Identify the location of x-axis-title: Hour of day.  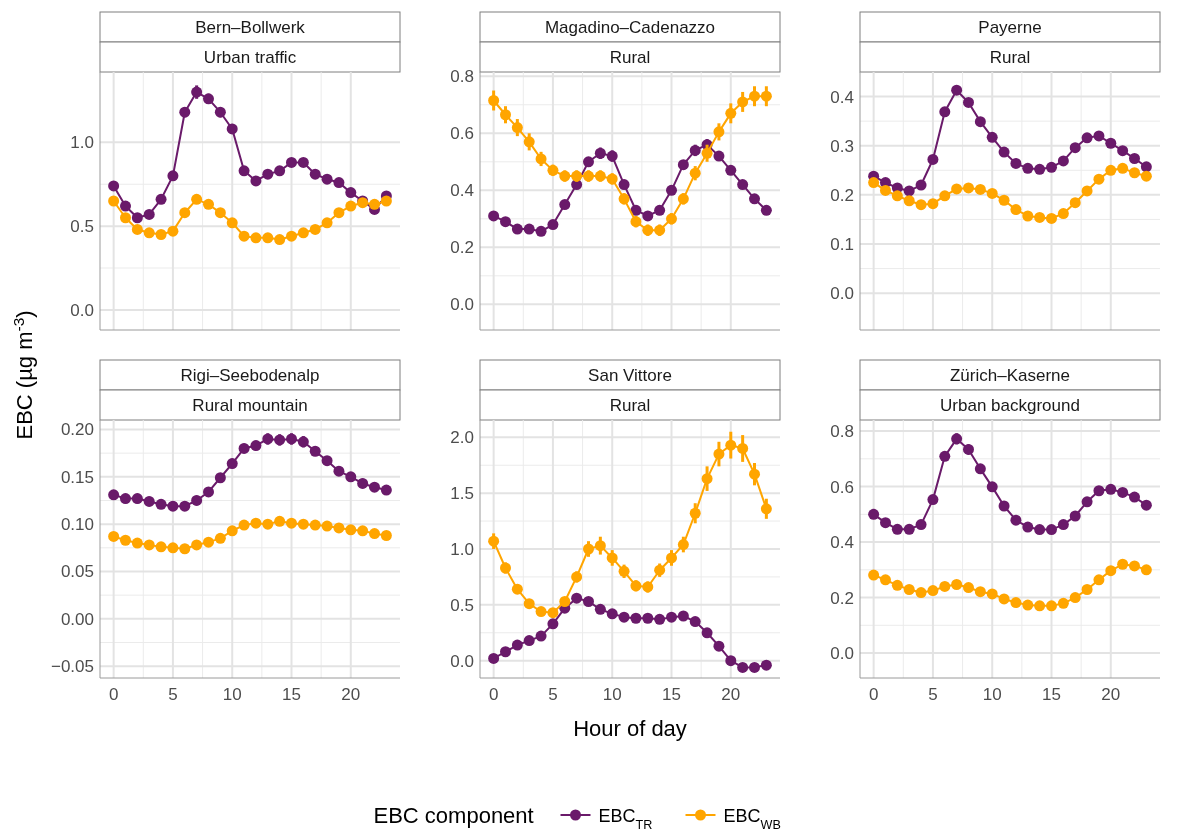
(630, 728).